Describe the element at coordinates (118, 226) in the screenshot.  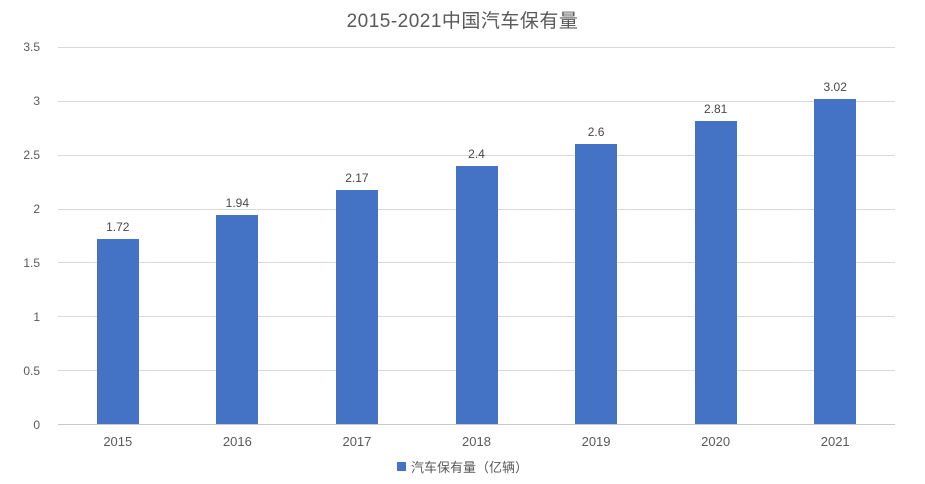
I see `data-label-2015: 1.72` at that location.